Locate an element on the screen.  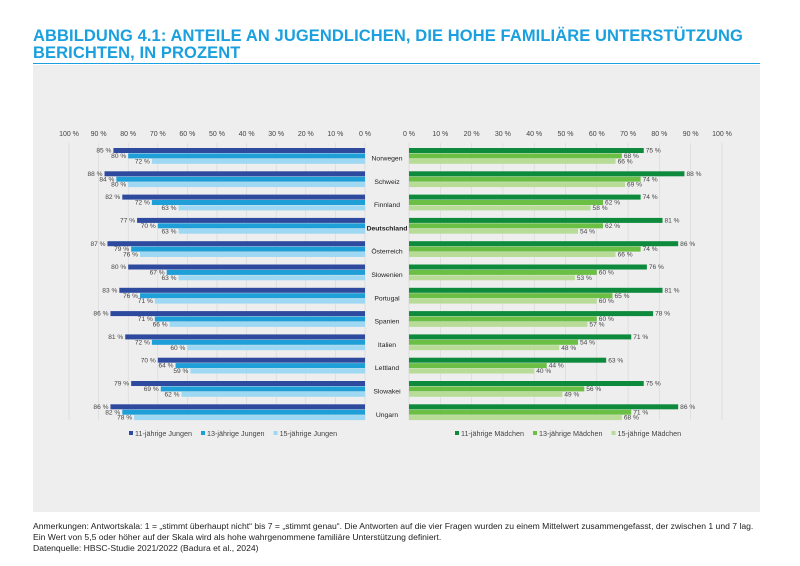
right-axis-tick-label: 10 % is located at coordinates (440, 134).